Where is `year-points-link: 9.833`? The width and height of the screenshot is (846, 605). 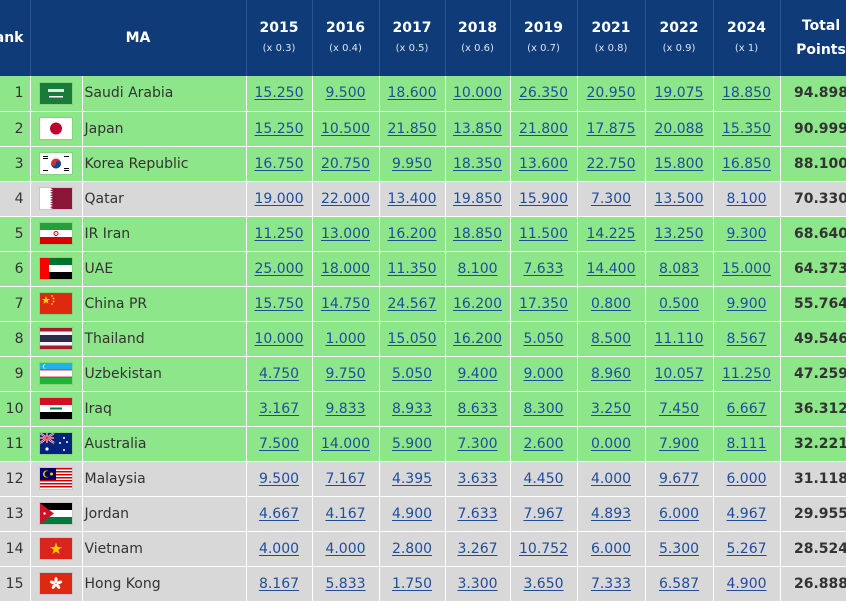 year-points-link: 9.833 is located at coordinates (345, 408).